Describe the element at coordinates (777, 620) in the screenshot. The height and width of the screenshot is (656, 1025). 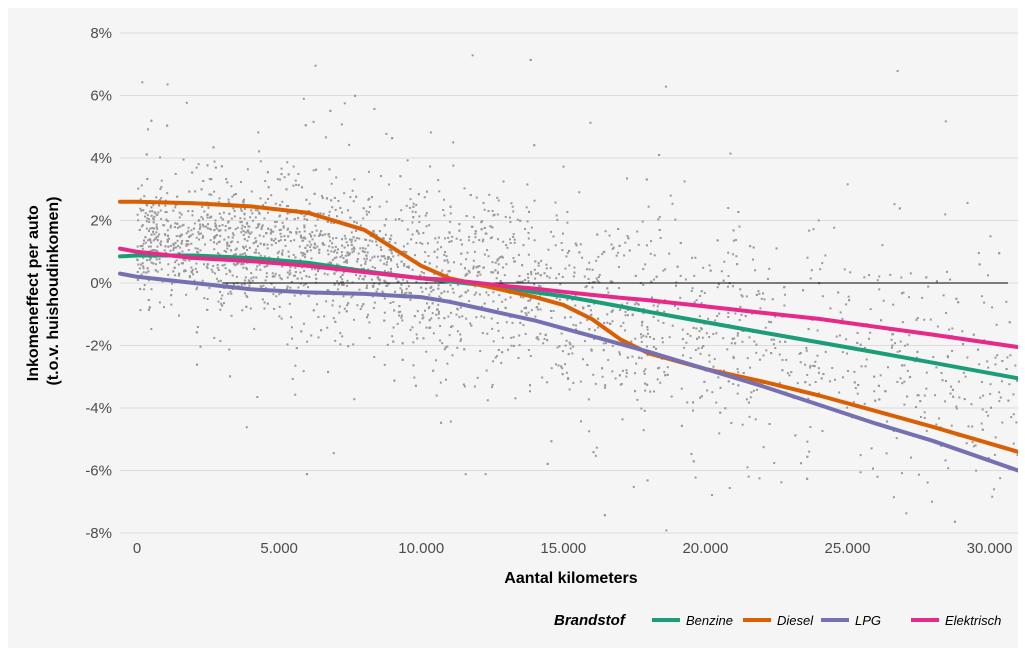
I see `legend: Brandstof Benzine Diesel LPG Elektrisch` at that location.